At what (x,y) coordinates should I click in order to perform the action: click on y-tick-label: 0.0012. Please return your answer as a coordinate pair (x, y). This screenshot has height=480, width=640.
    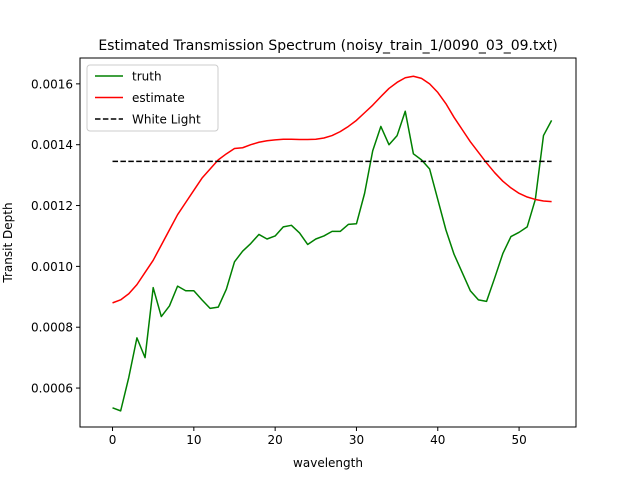
    Looking at the image, I should click on (52, 206).